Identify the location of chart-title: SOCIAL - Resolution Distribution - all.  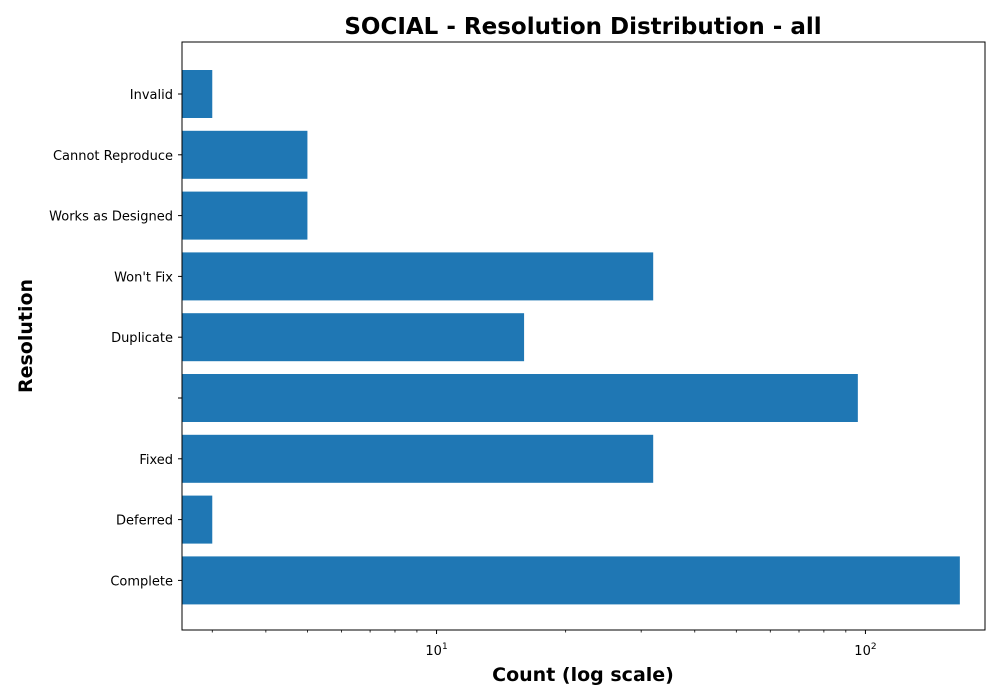
(582, 27).